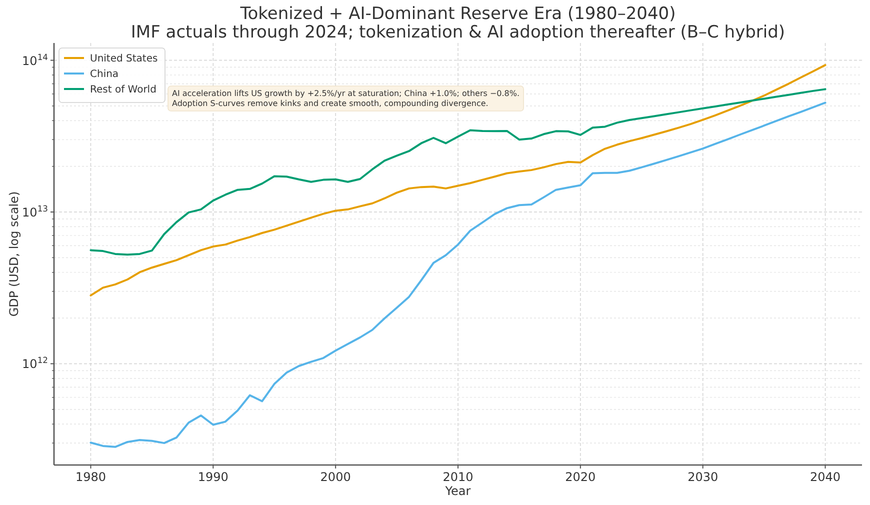 The image size is (870, 505). Describe the element at coordinates (213, 477) in the screenshot. I see `x-tick-label: 1990` at that location.